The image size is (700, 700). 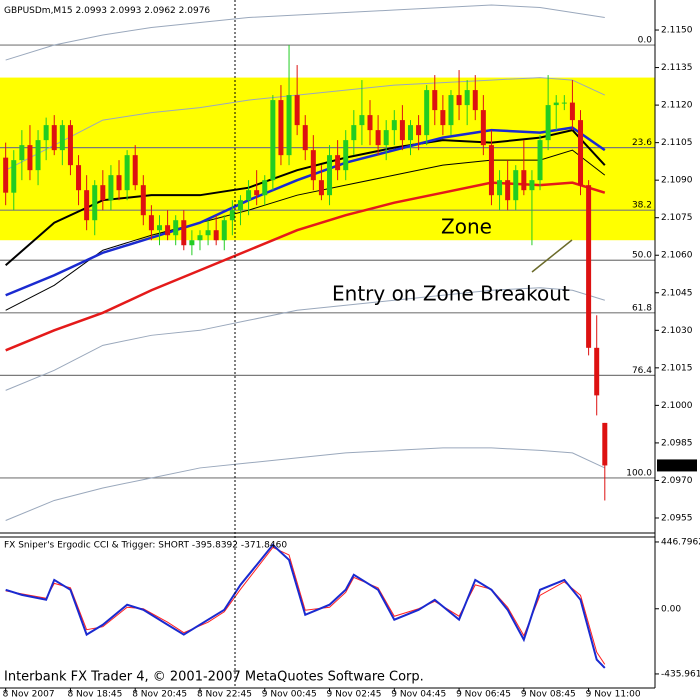 I want to click on fib-label: 38.2, so click(x=642, y=206).